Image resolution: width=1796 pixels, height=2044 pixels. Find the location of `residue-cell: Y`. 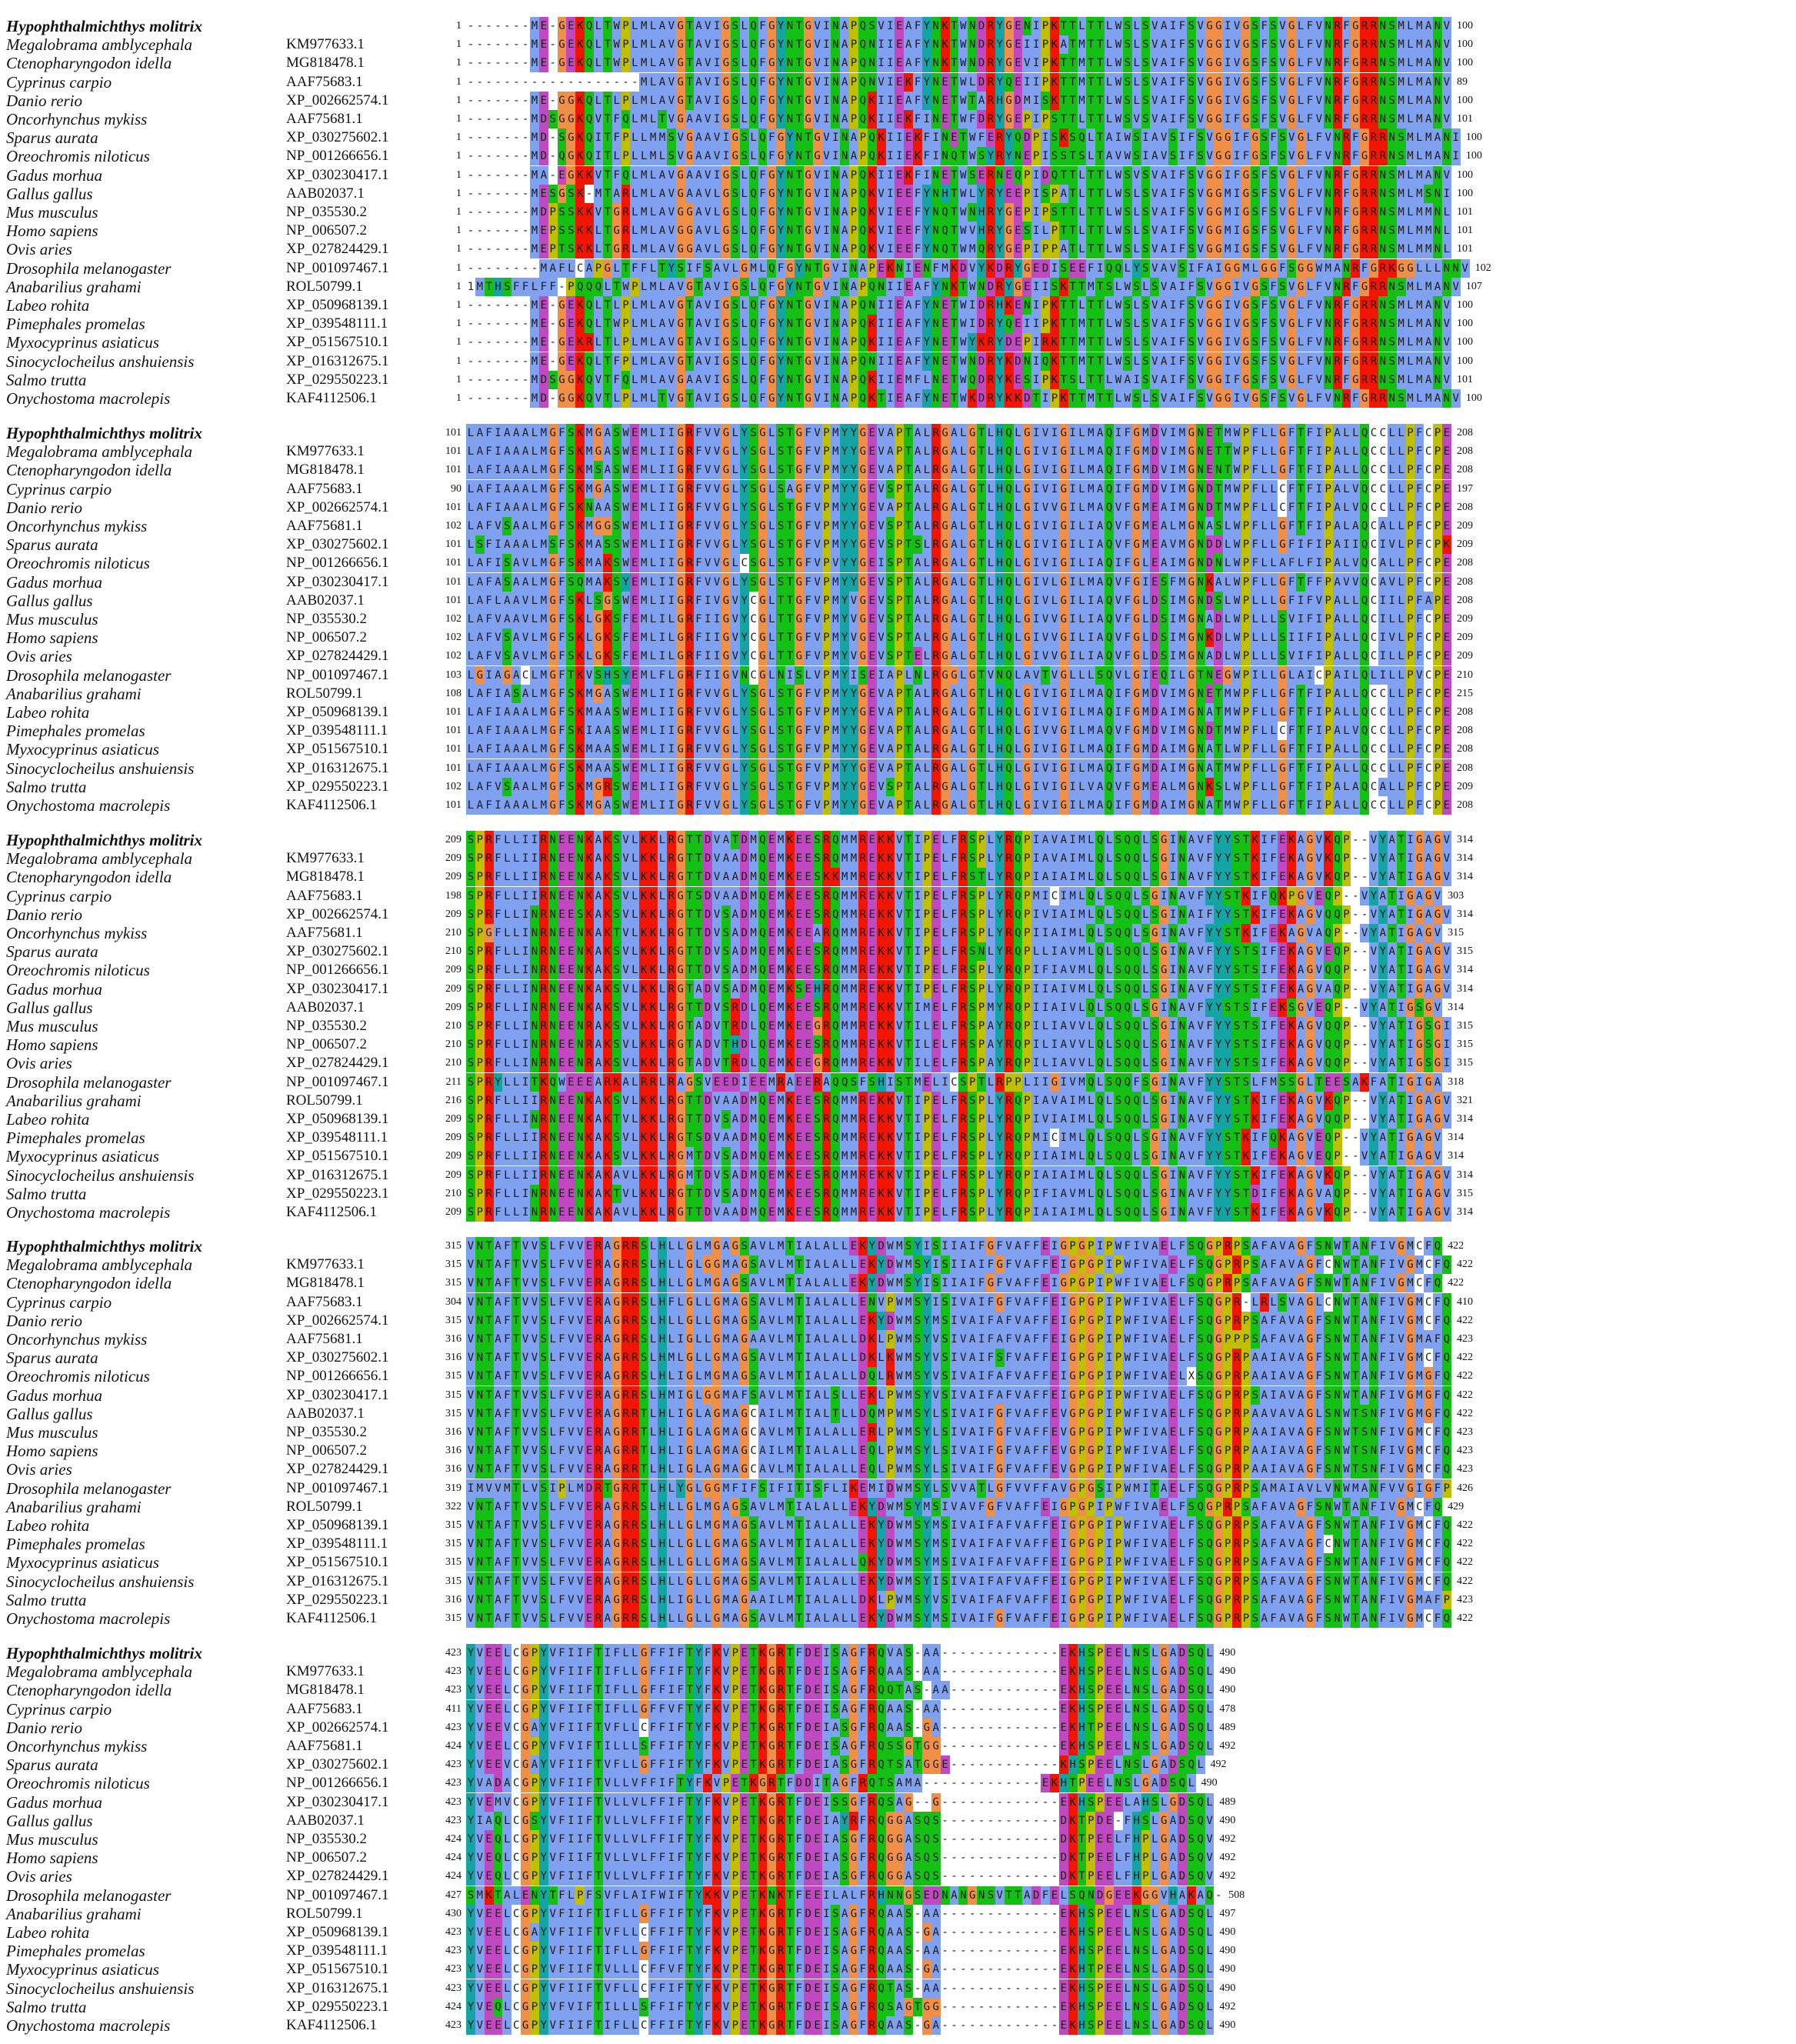

residue-cell: Y is located at coordinates (1000, 193).